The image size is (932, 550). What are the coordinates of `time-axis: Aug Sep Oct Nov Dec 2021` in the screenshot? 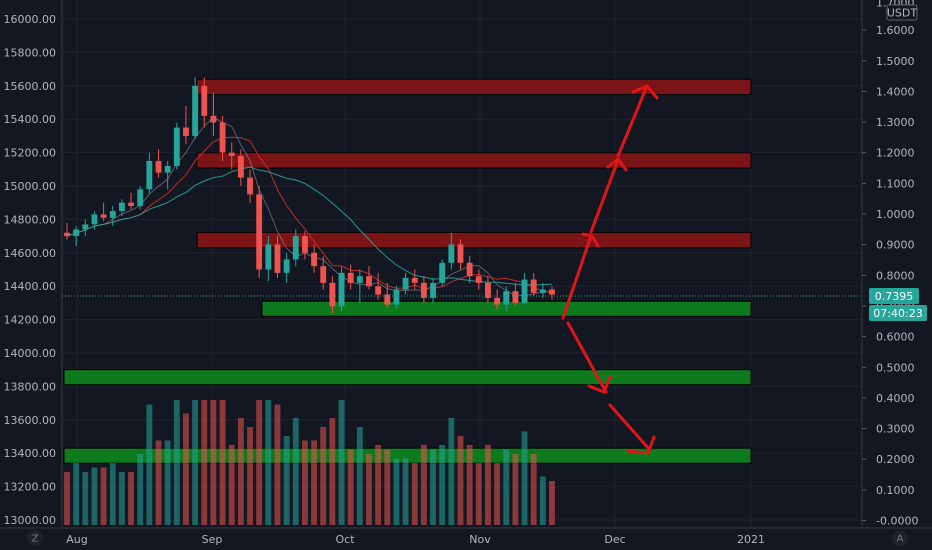 It's located at (415, 539).